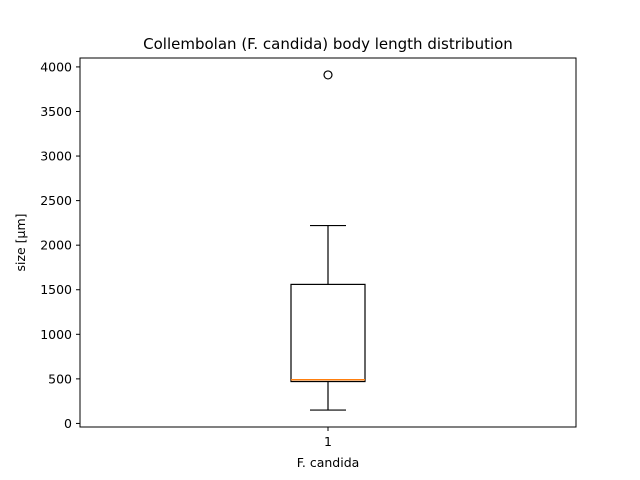 This screenshot has height=480, width=640. I want to click on plot-area, so click(328, 240).